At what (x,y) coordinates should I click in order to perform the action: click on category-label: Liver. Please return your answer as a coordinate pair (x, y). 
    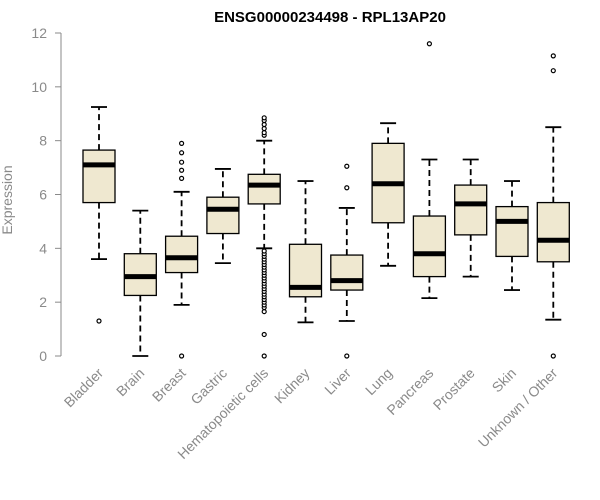
    Looking at the image, I should click on (337, 381).